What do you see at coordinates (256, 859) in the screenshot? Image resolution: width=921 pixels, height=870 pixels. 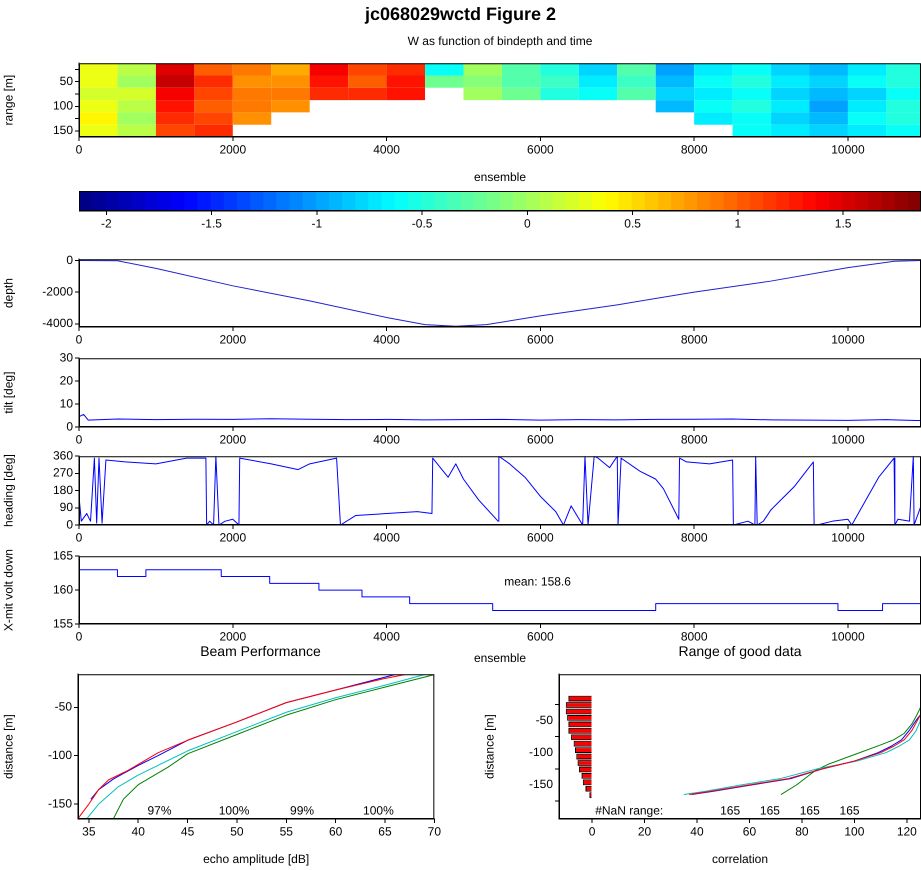 I see `x-axis-title: echo amplitude [dB]` at bounding box center [256, 859].